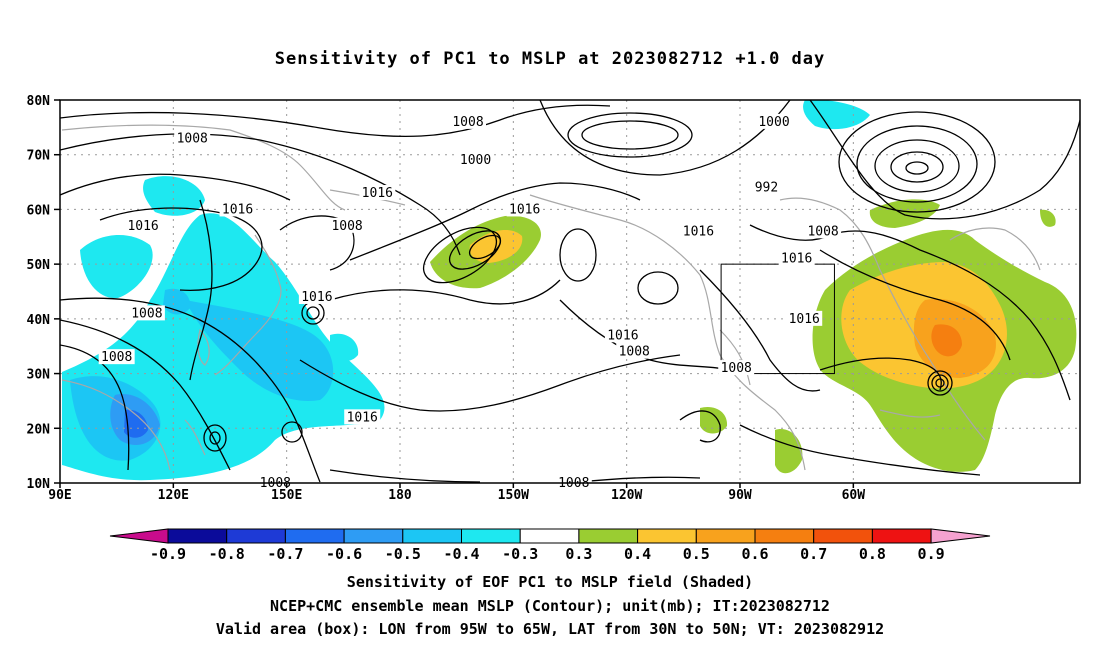  I want to click on colorbar-label: -0.3, so click(520, 554).